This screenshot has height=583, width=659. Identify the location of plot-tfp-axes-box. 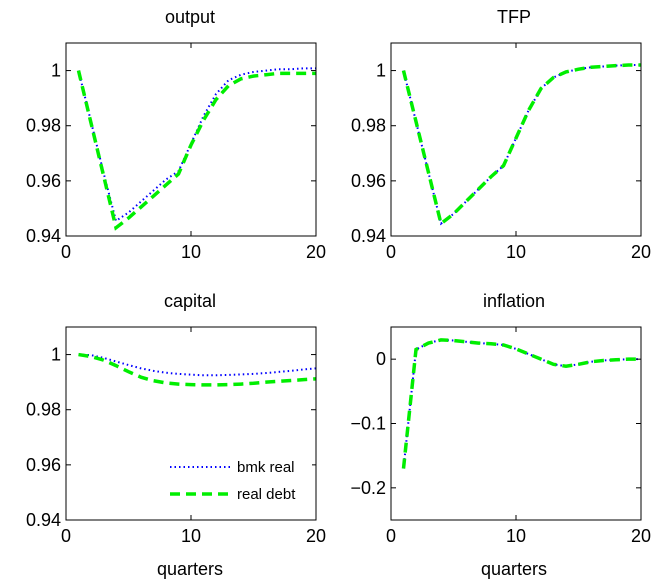
(516, 139).